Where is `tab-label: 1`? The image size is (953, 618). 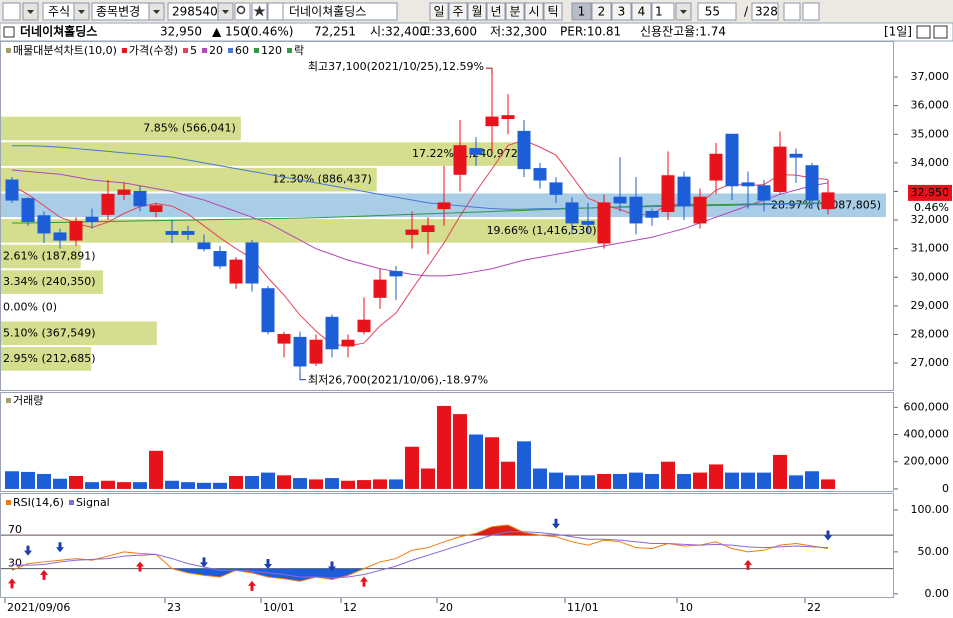
tab-label: 1 is located at coordinates (582, 12).